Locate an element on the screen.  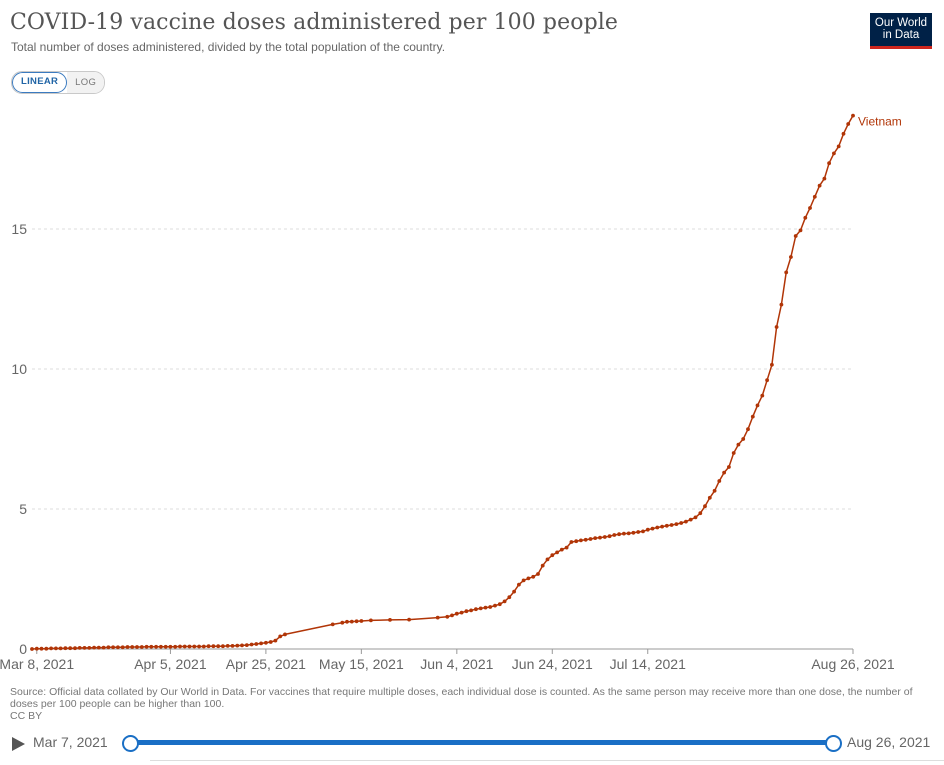
timeline-start-handle is located at coordinates (130, 743).